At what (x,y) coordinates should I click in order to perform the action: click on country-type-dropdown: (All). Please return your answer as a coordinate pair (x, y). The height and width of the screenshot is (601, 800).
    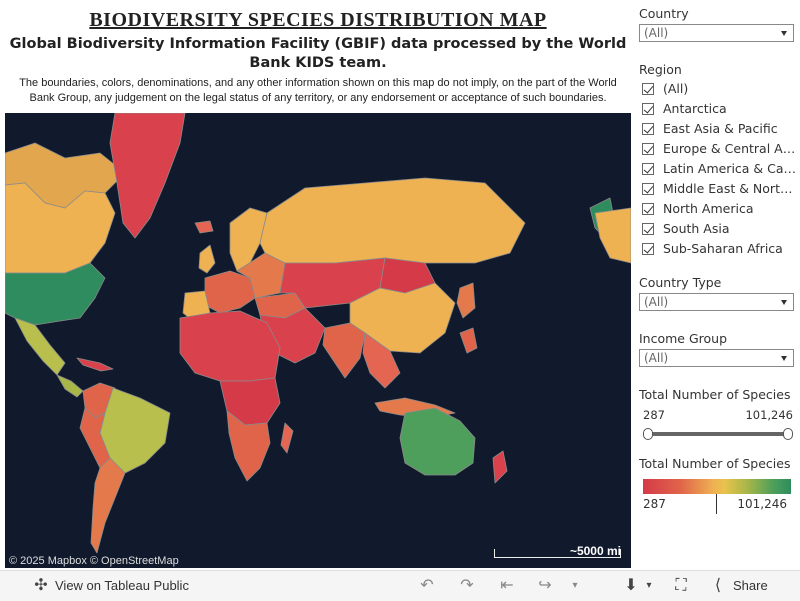
    Looking at the image, I should click on (716, 302).